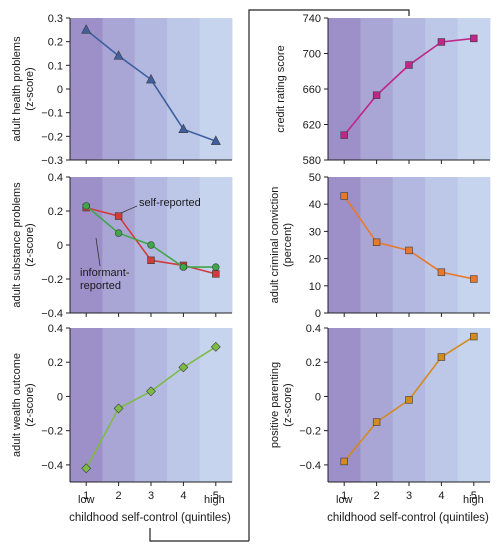  I want to click on panel-credit: 580 620 660 700 740 credit rating score, so click(383, 90).